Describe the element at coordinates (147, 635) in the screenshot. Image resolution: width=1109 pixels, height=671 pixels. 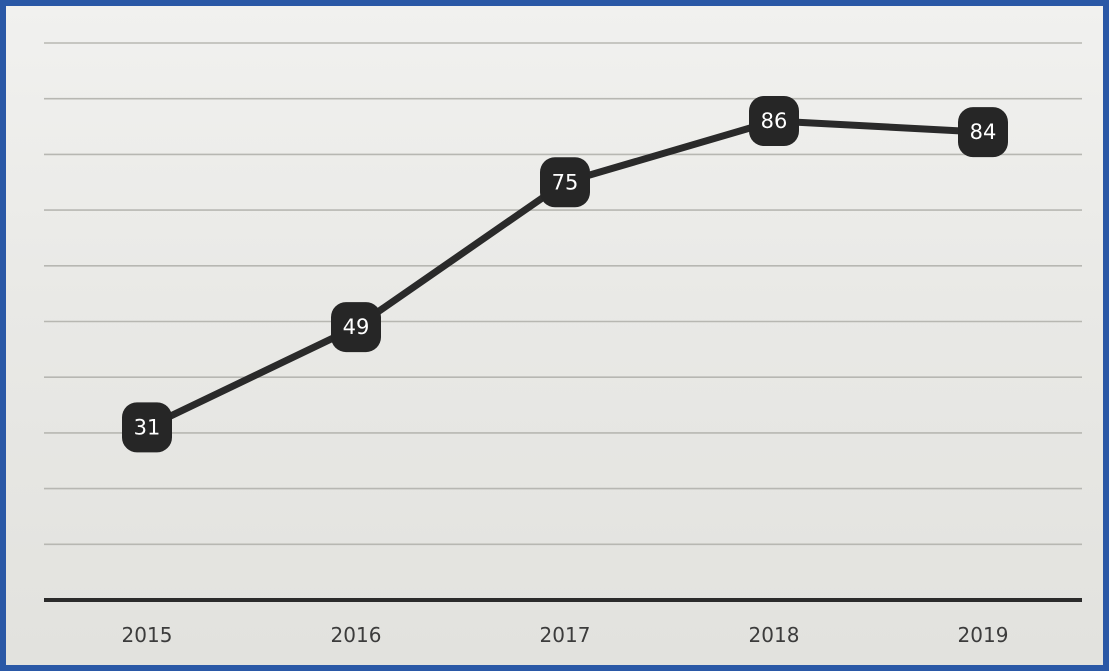
I see `x-tick-label: 2015` at that location.